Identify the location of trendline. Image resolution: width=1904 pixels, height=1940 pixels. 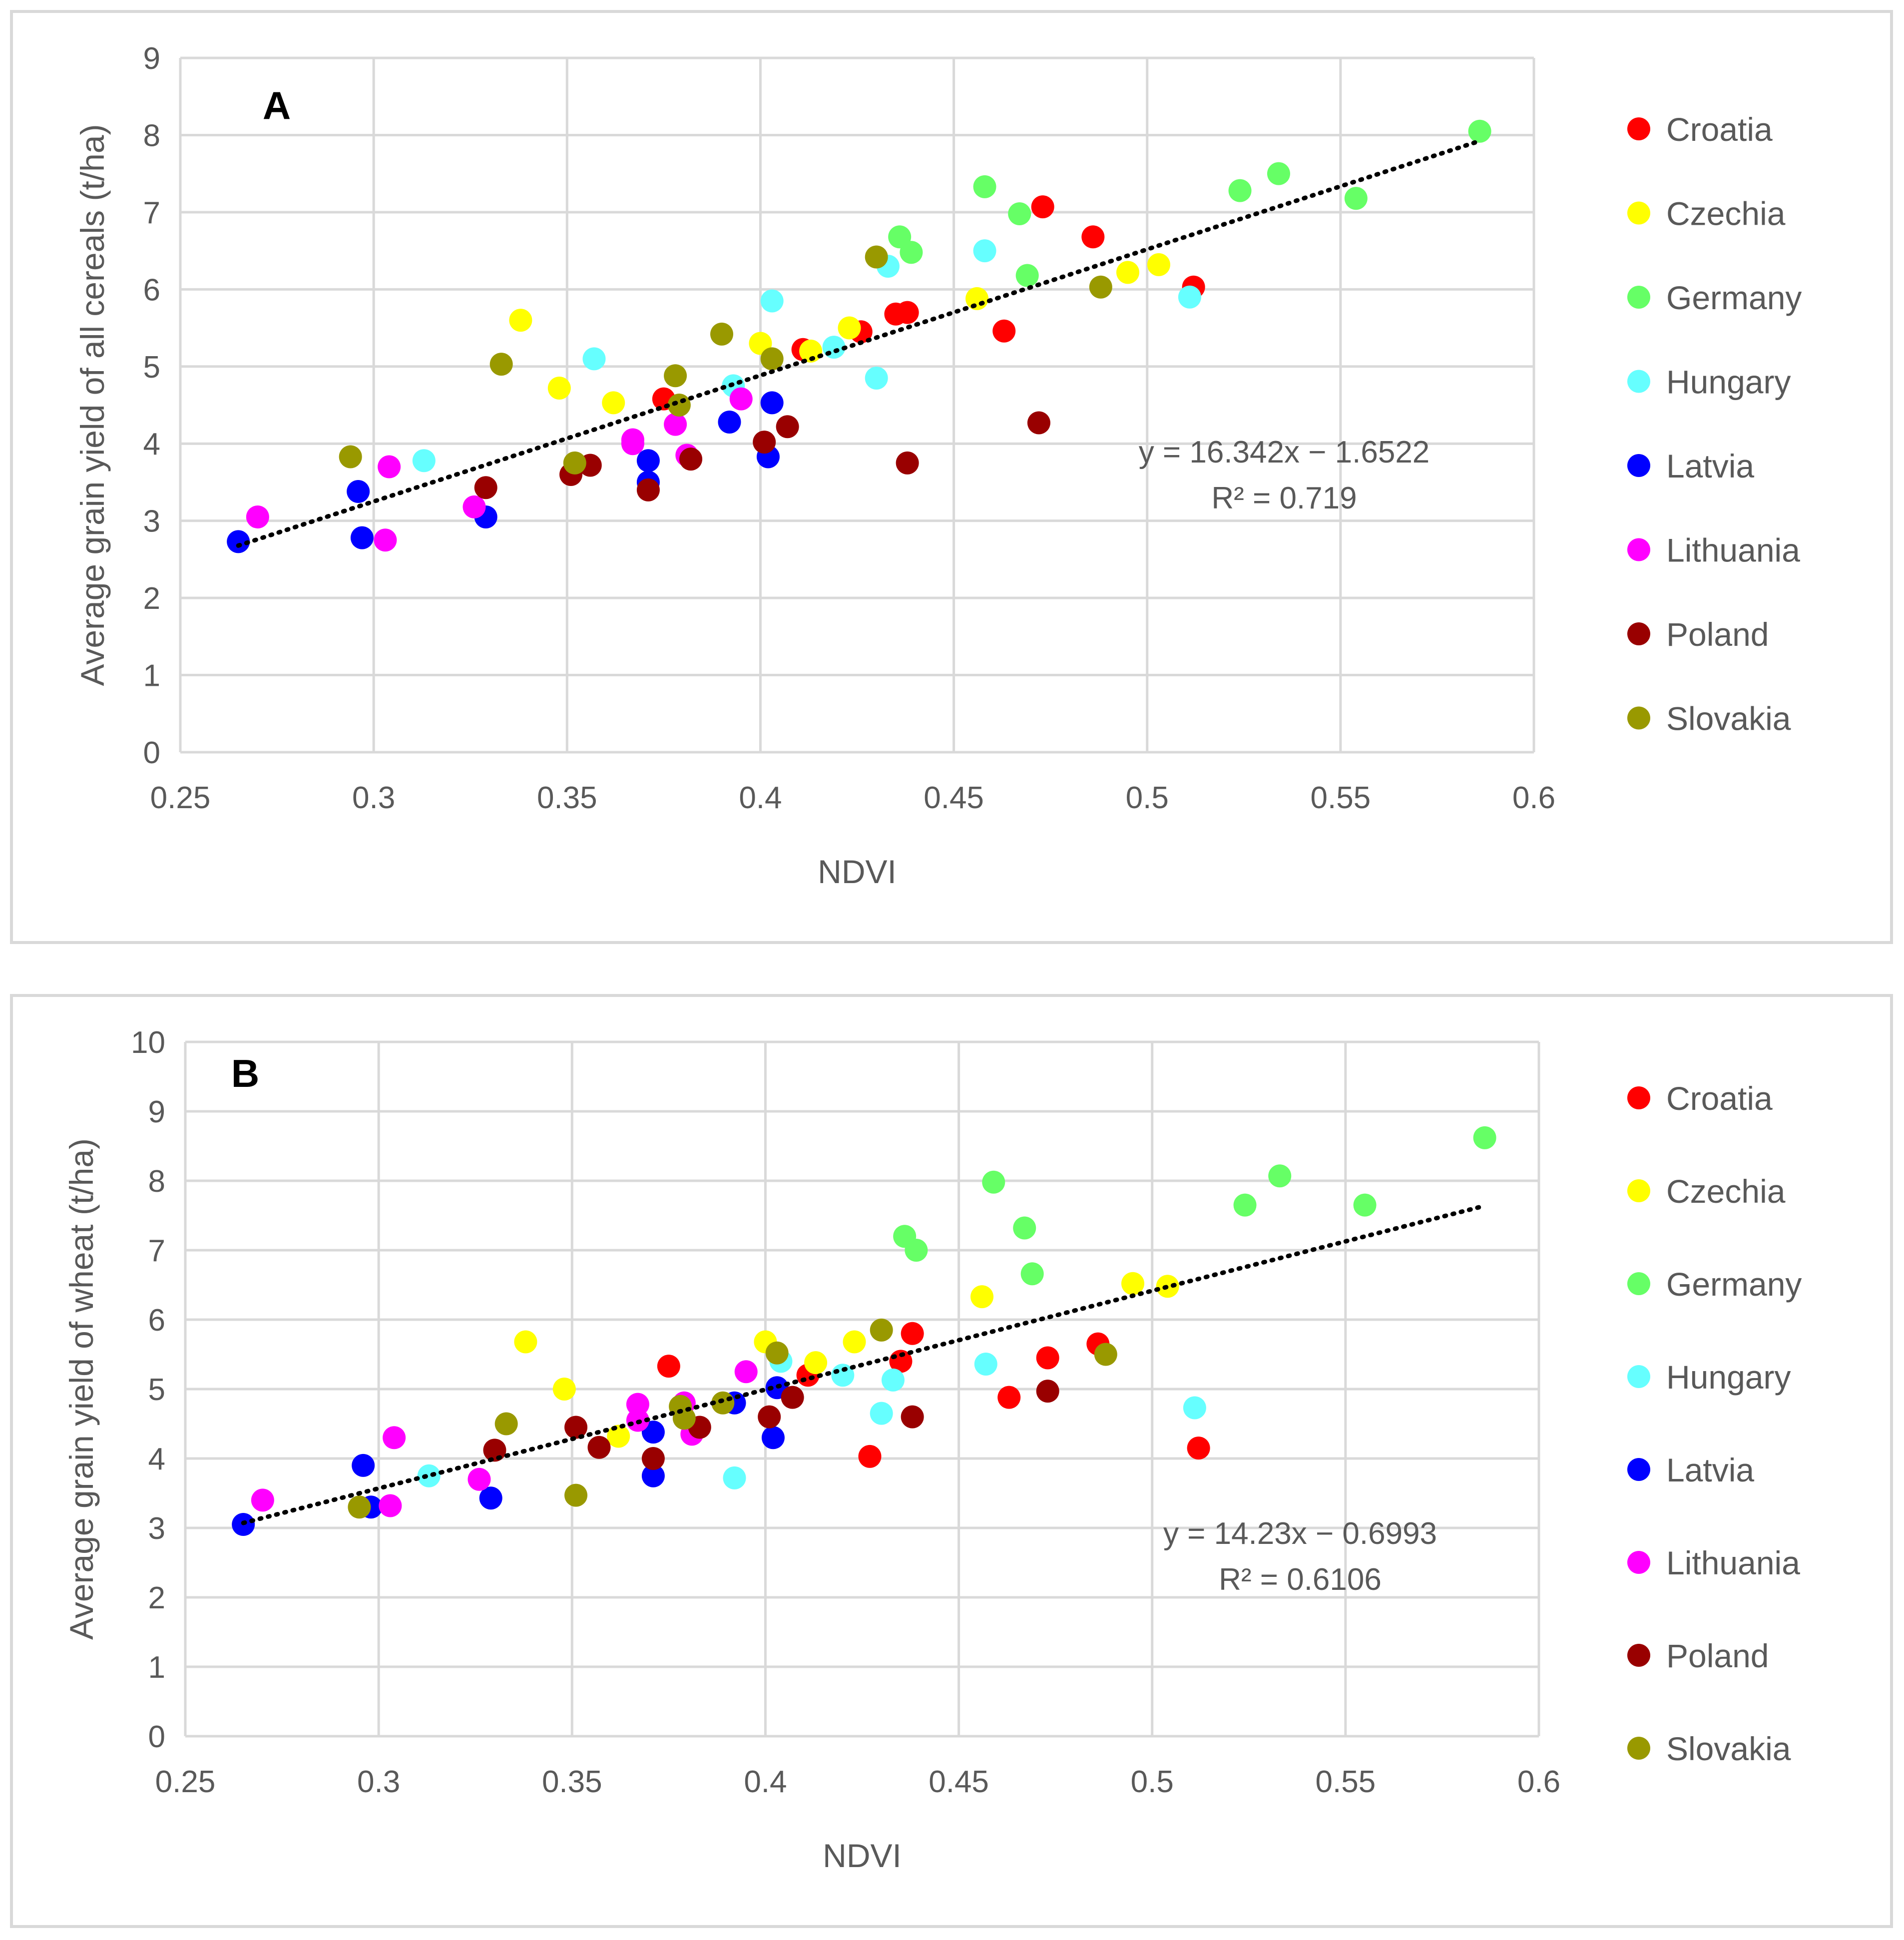
(859, 343).